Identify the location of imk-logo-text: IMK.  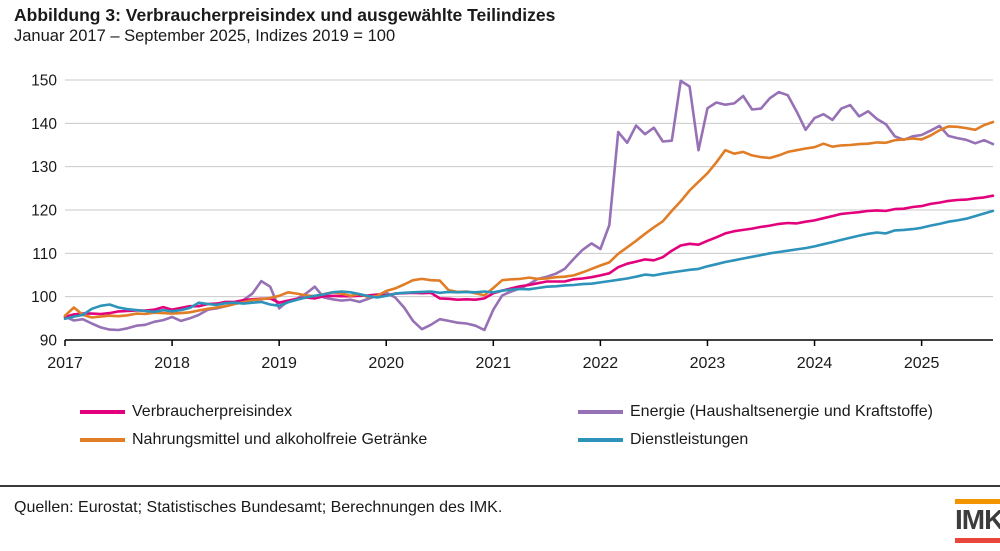
(977, 519).